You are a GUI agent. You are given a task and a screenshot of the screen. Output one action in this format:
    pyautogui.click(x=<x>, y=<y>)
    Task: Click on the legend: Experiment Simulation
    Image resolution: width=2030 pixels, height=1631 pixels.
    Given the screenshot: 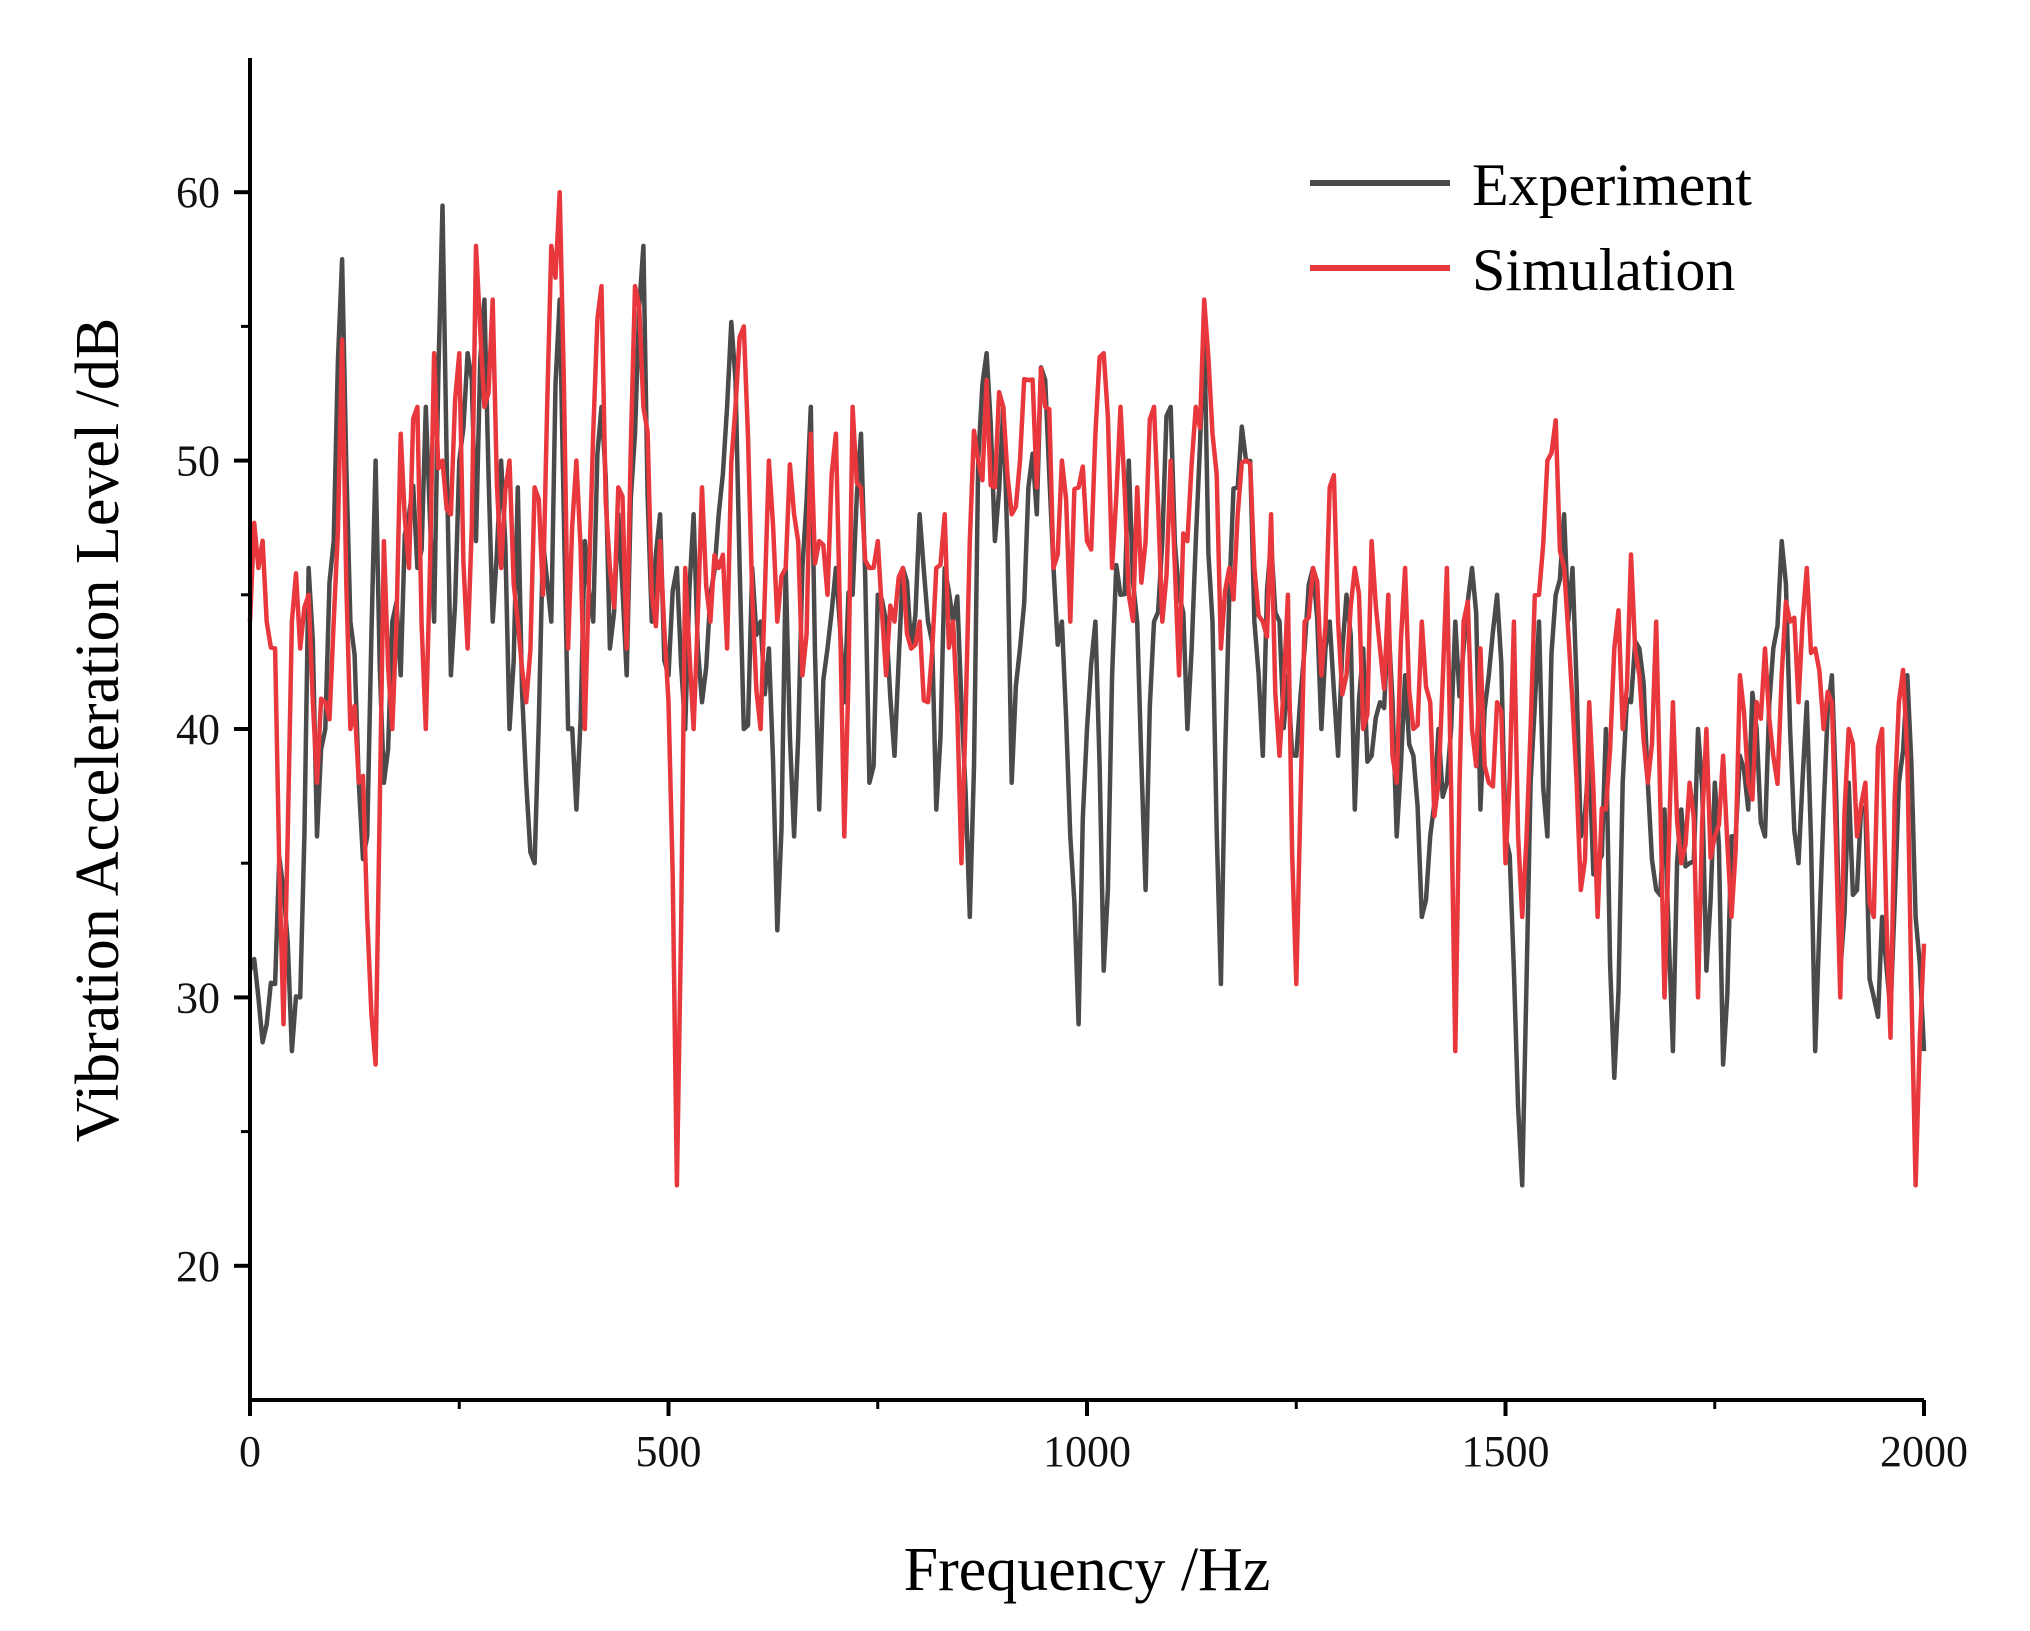 What is the action you would take?
    pyautogui.click(x=1531, y=227)
    